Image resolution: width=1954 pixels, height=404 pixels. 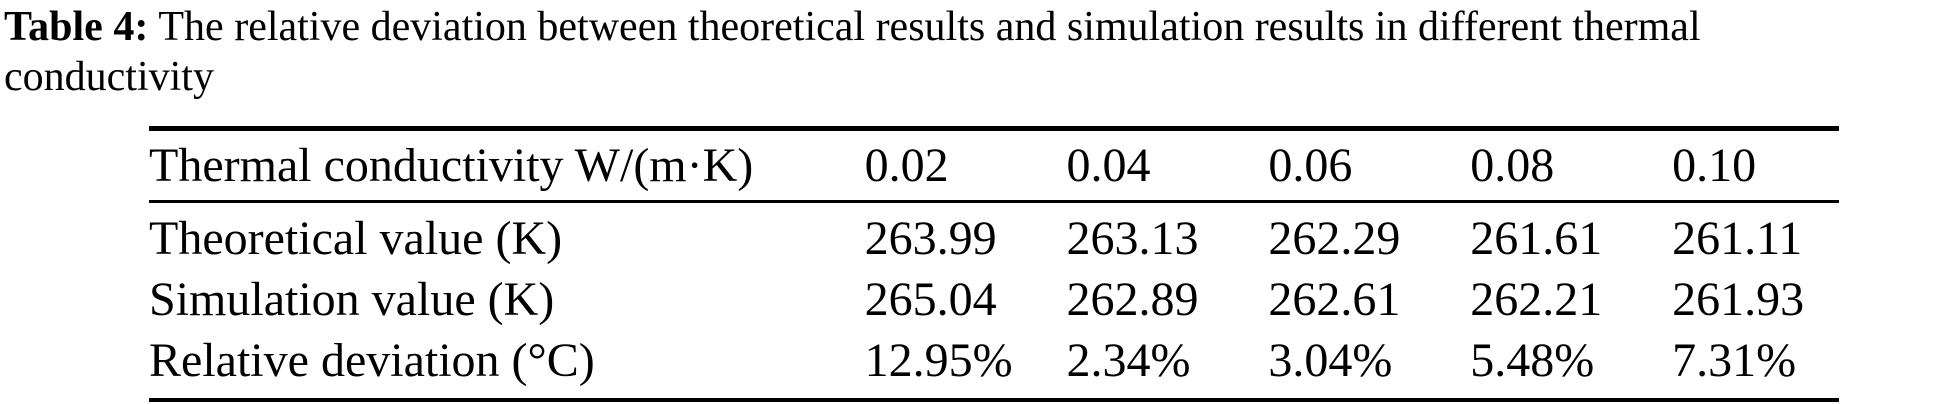 What do you see at coordinates (938, 360) in the screenshot?
I see `cell-value: 12.95%` at bounding box center [938, 360].